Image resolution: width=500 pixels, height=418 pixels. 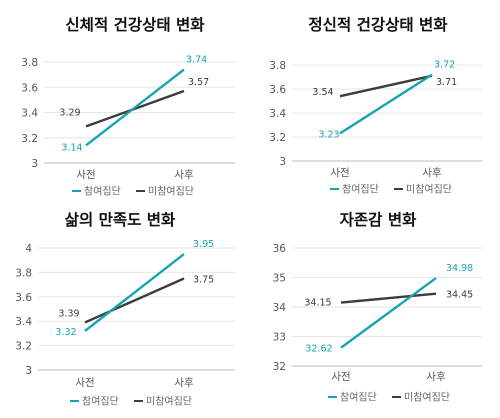 I want to click on data-label: 34.45, so click(x=459, y=295).